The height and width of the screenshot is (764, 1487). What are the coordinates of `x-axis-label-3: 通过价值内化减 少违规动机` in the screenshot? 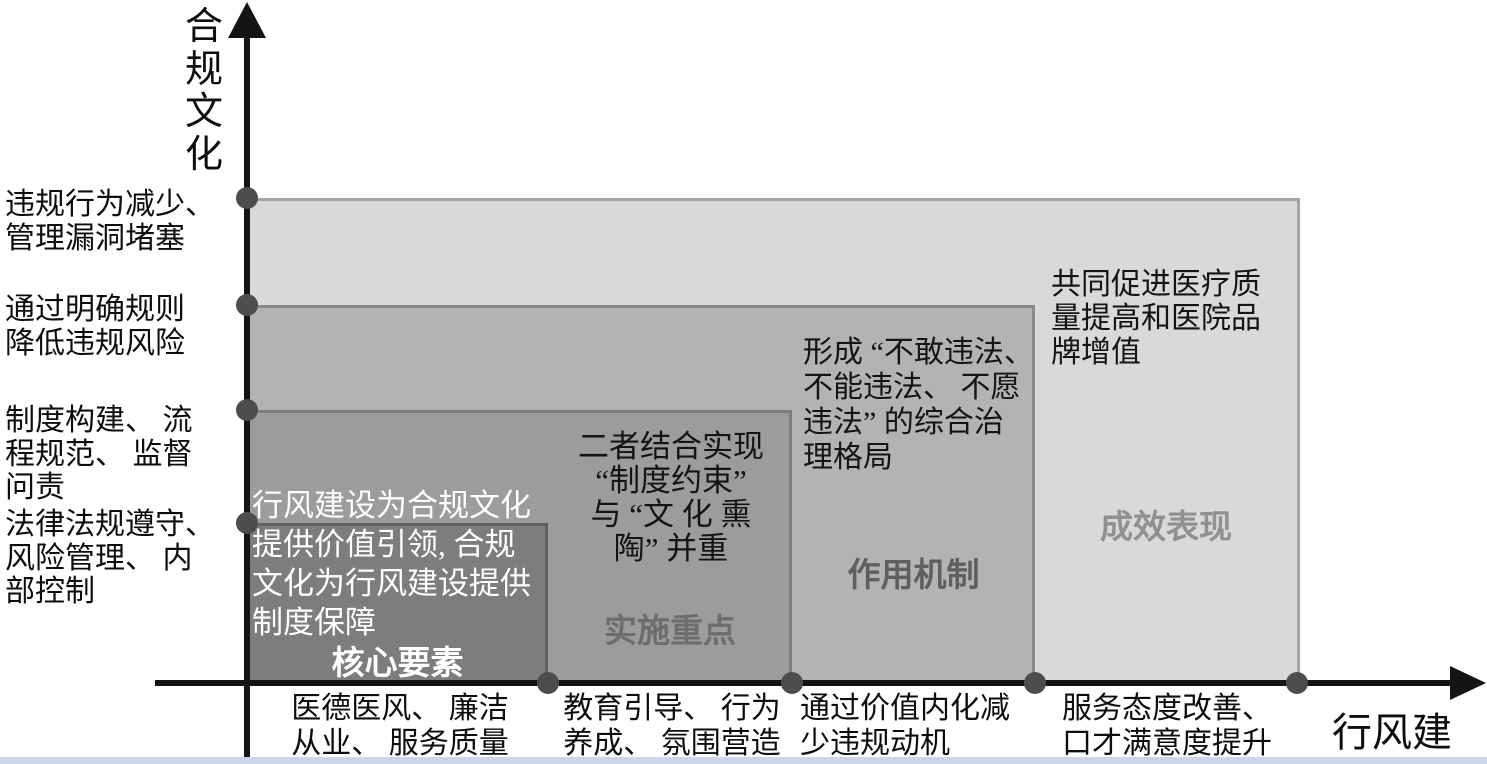 It's located at (905, 726).